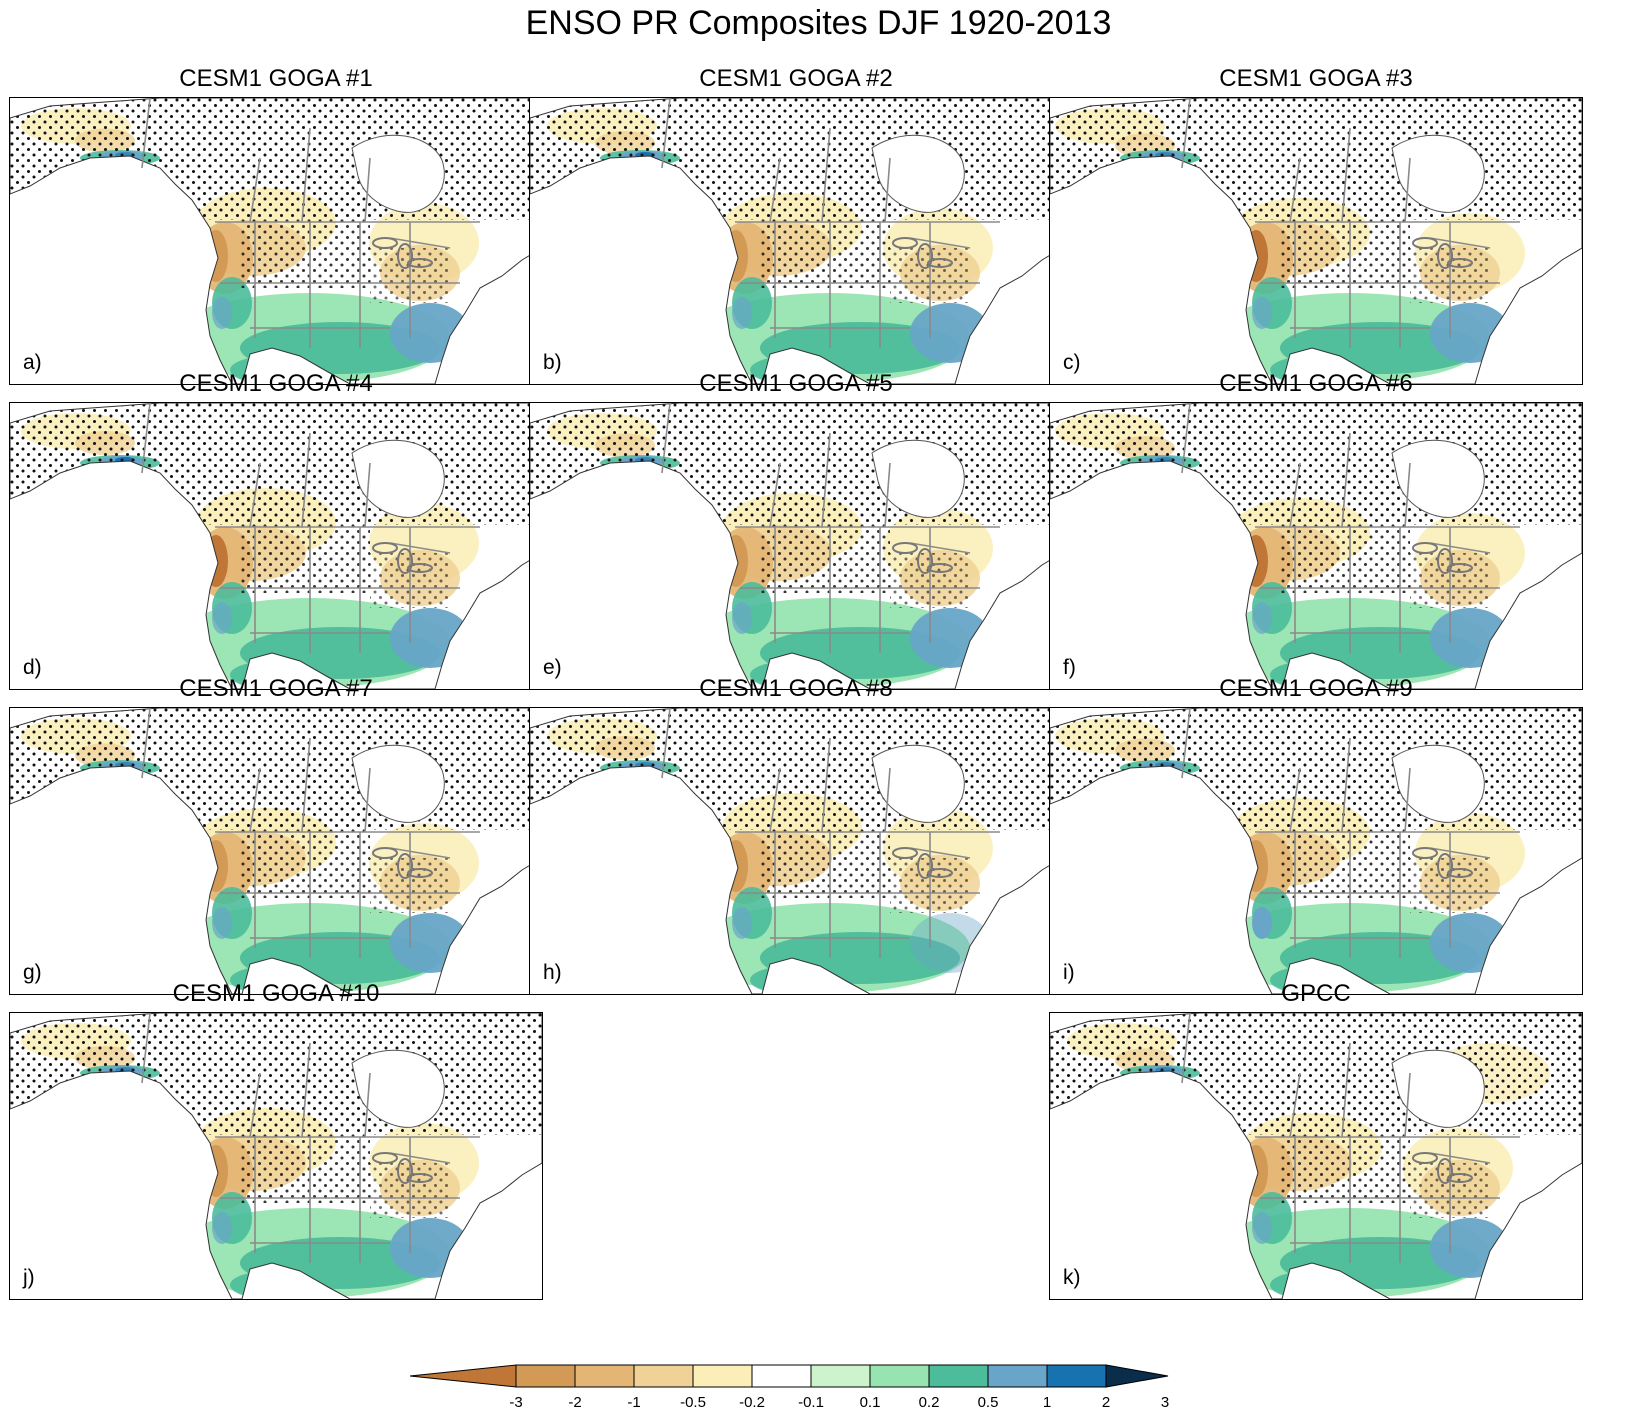 Image resolution: width=1637 pixels, height=1424 pixels. What do you see at coordinates (929, 1402) in the screenshot?
I see `colorbar-tick-label: 0.2` at bounding box center [929, 1402].